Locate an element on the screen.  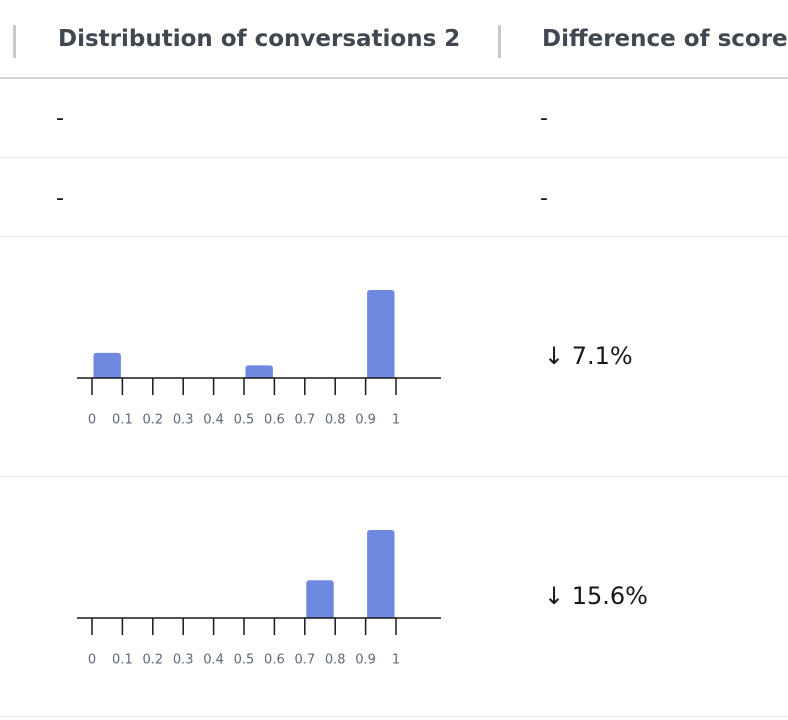
score-difference: ↓ 15.6% is located at coordinates (596, 596).